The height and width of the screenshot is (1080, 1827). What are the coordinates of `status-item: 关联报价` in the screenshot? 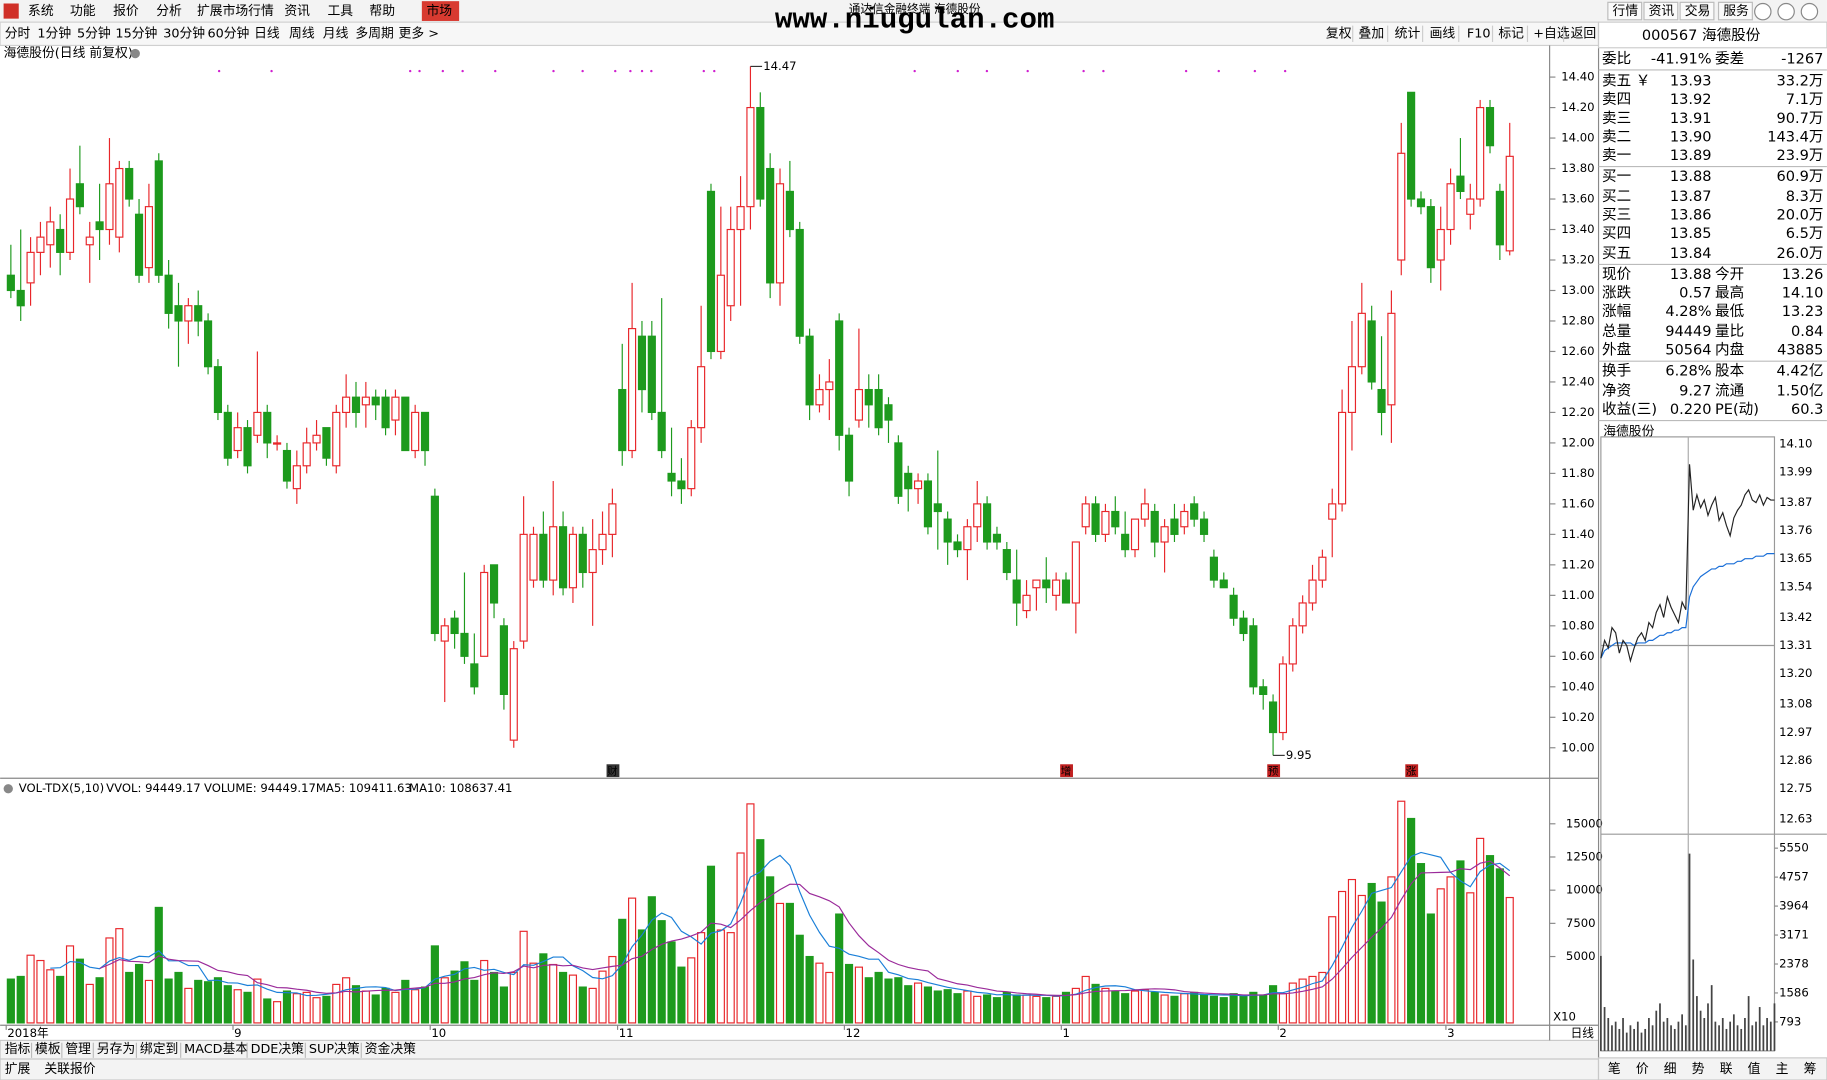 It's located at (69, 1069).